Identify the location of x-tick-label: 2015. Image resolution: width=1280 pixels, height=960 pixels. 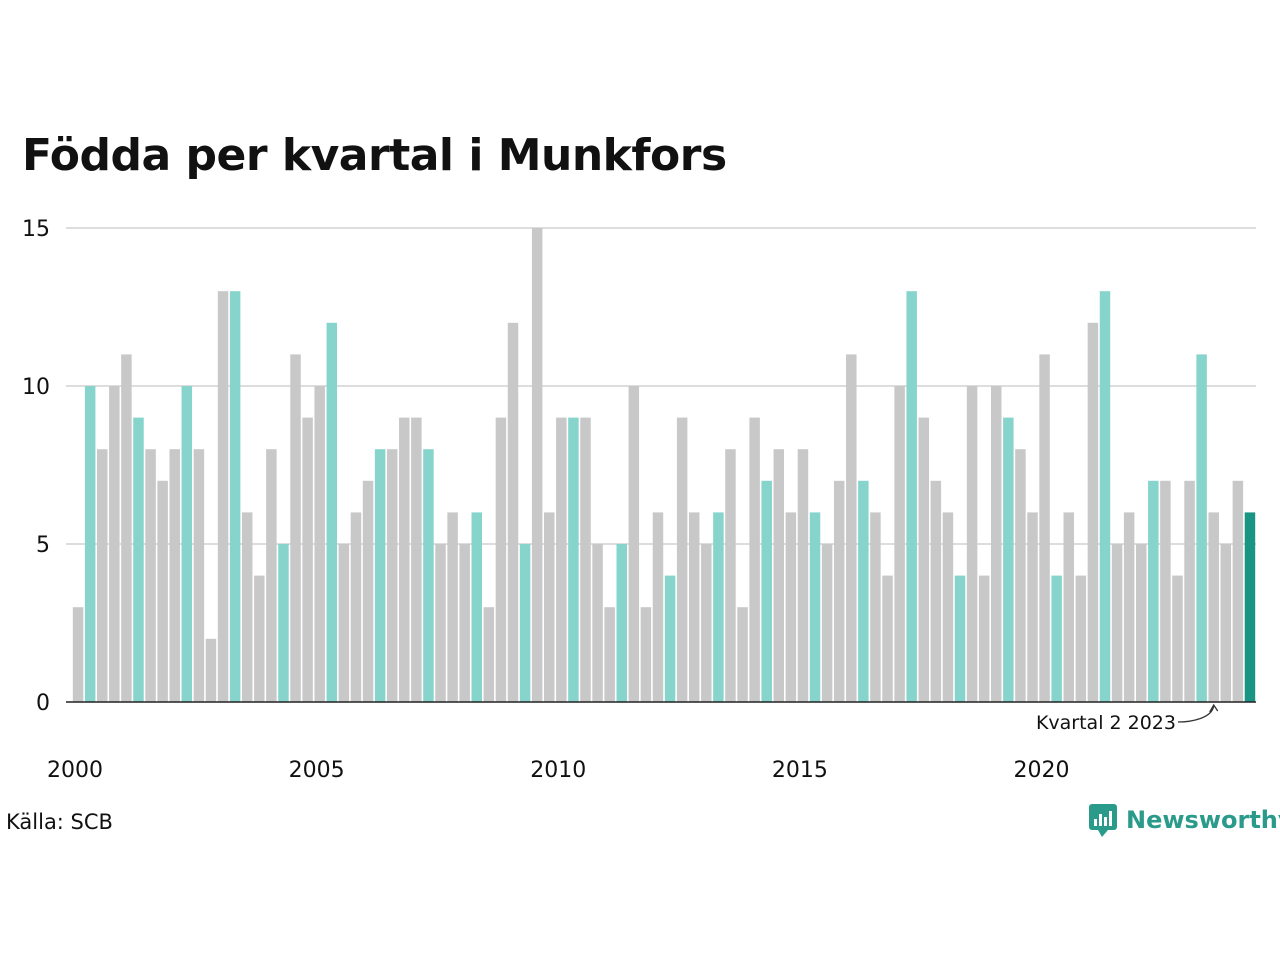
(800, 770).